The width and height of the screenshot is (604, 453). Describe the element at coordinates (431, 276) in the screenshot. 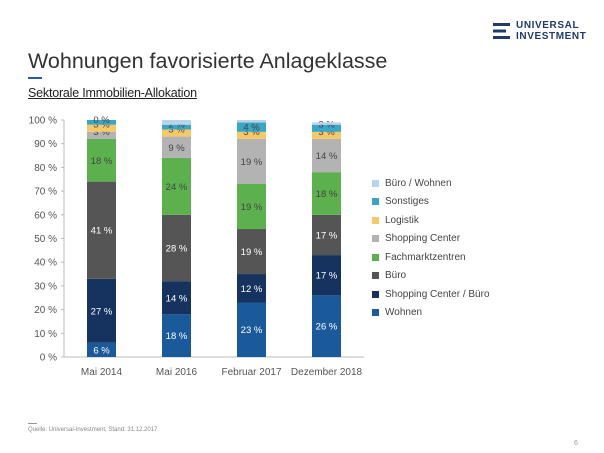

I see `legend-item-buero: Büro` at that location.